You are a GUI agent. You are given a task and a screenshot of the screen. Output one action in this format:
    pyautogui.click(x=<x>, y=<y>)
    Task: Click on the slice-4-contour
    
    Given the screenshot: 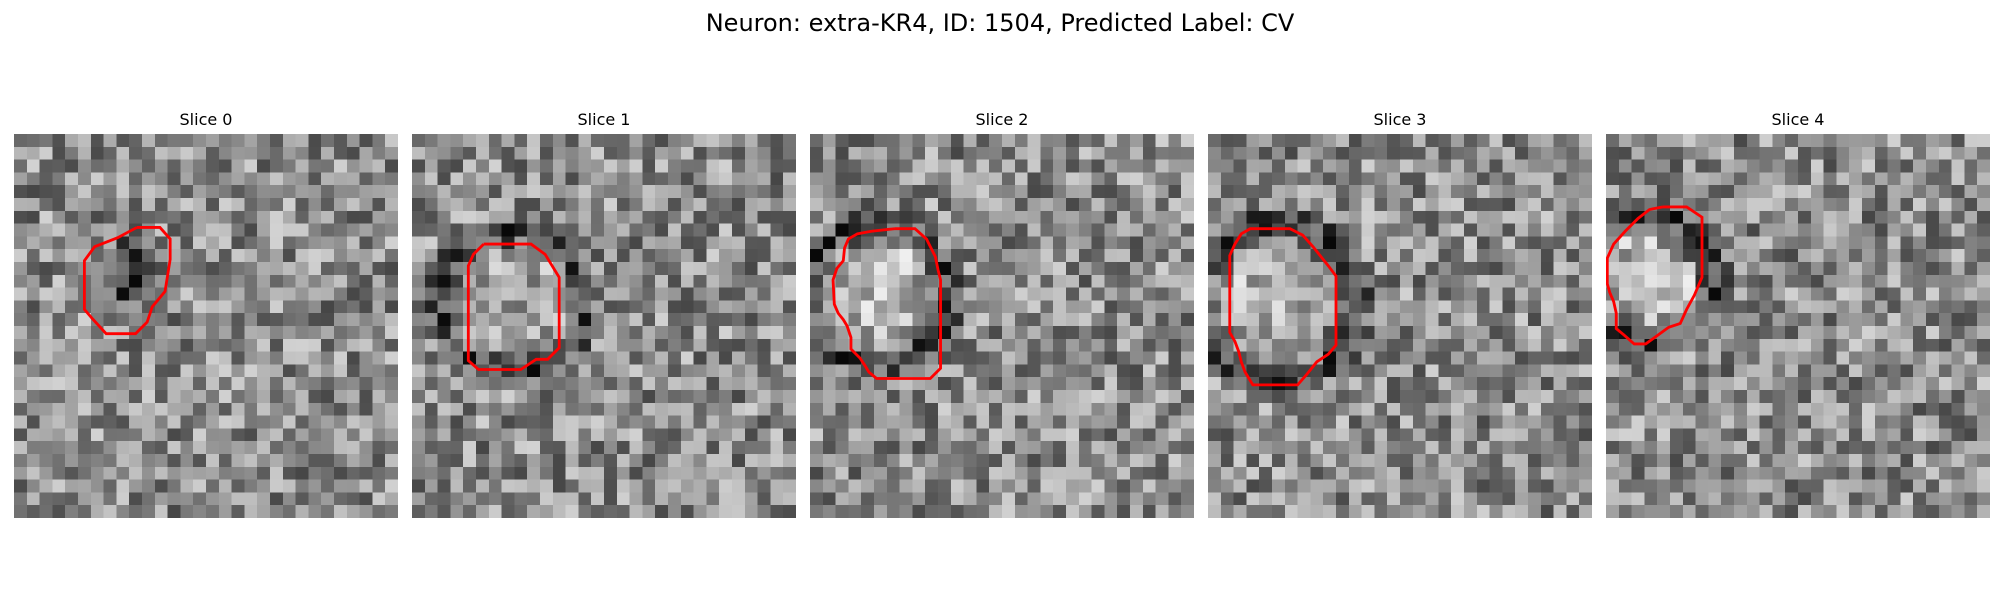 What is the action you would take?
    pyautogui.click(x=1655, y=275)
    